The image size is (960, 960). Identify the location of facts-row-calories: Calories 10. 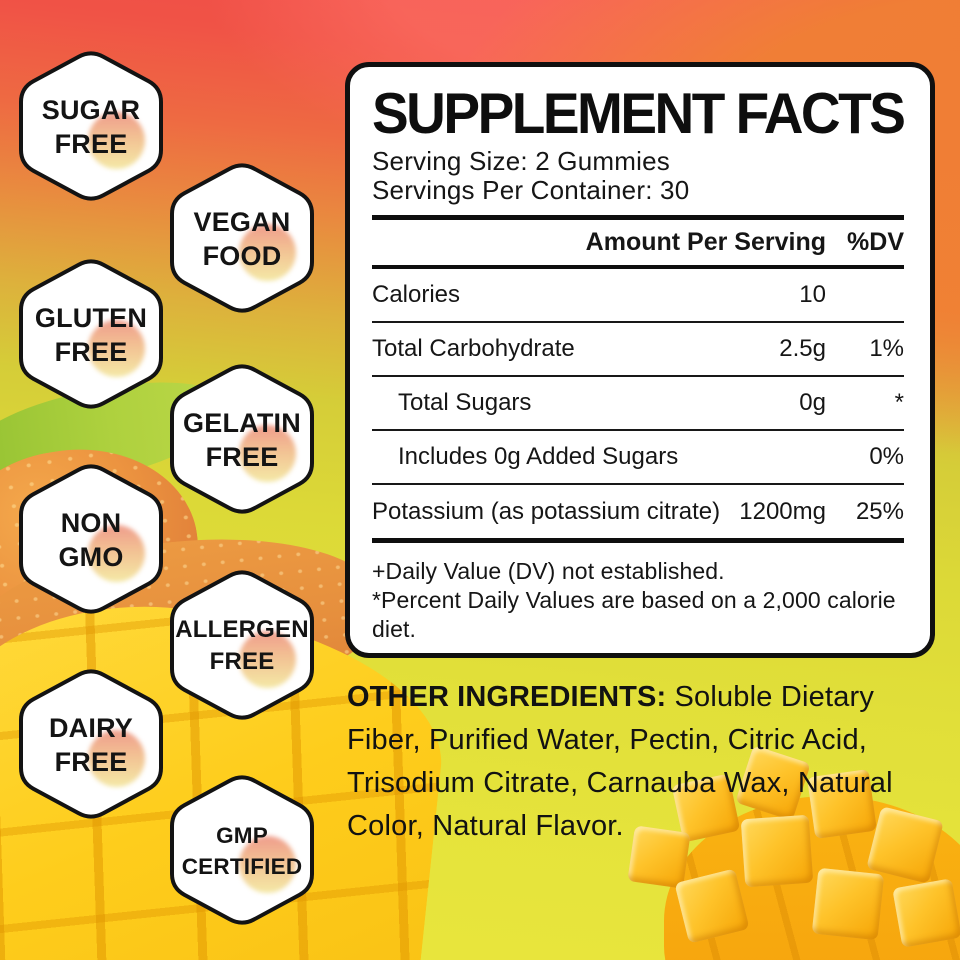
(638, 296).